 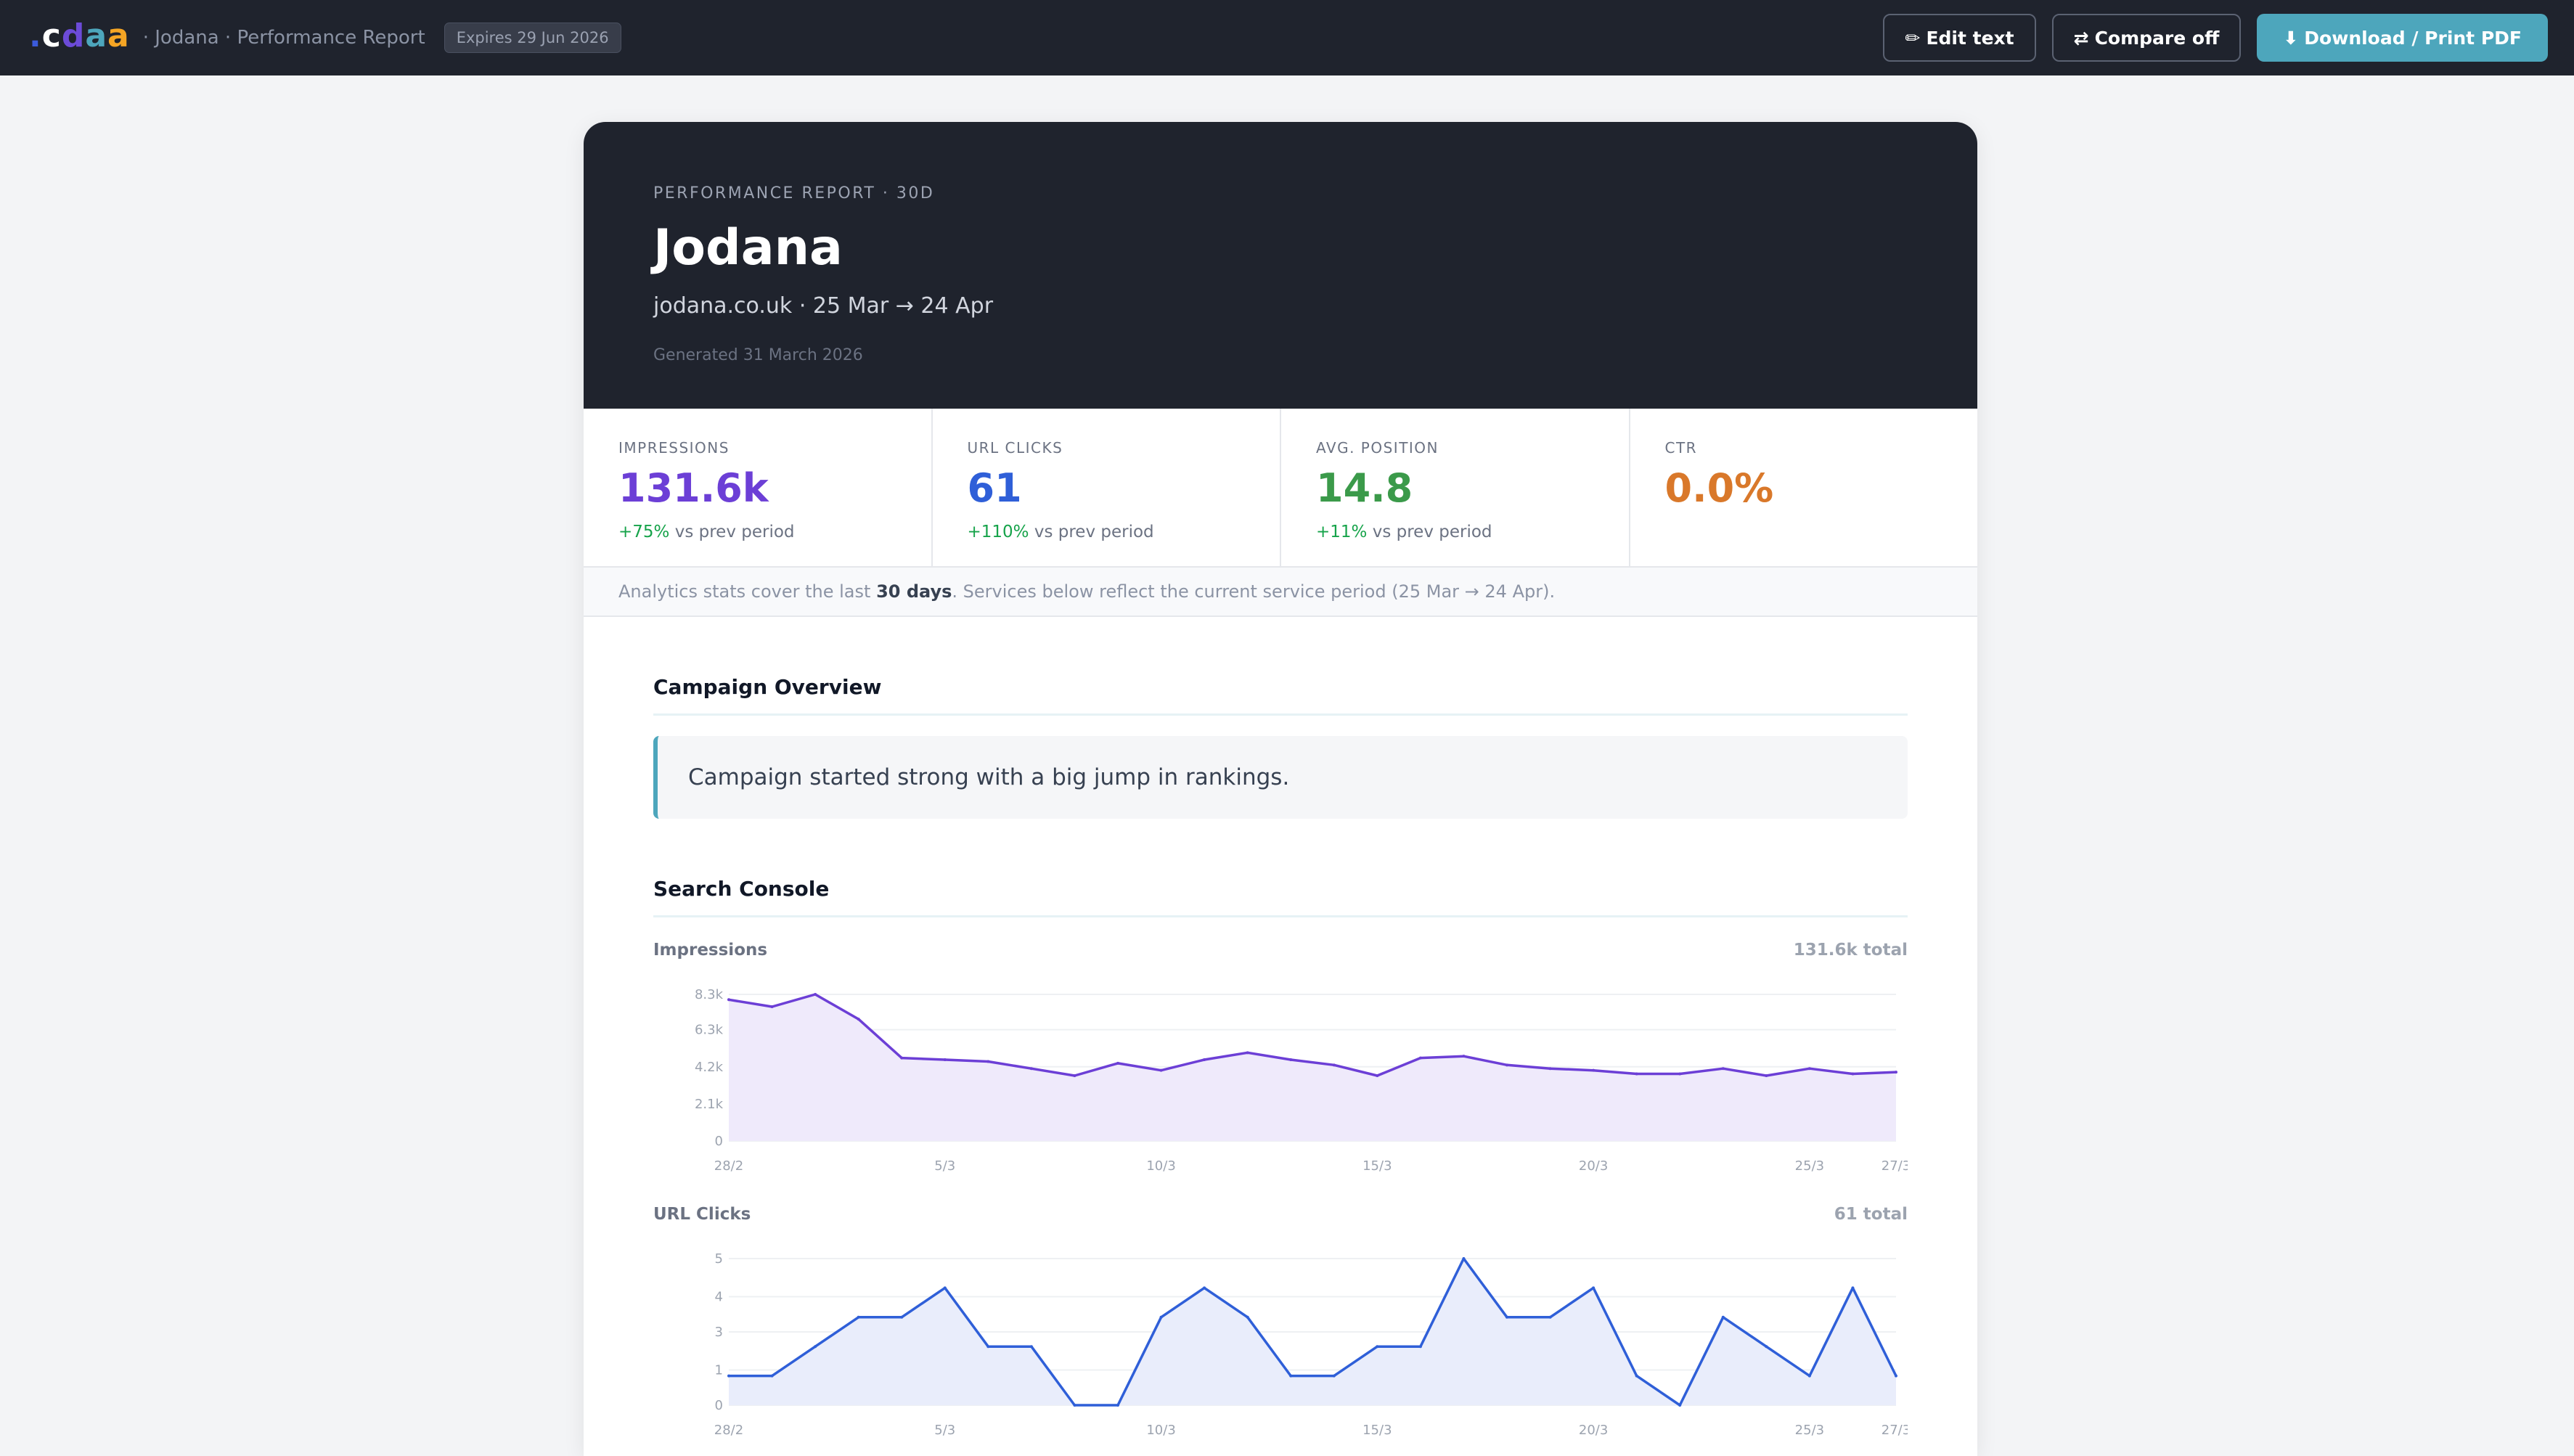 What do you see at coordinates (794, 193) in the screenshot?
I see `report-eyebrow: PERFORMANCE REPORT · 30D` at bounding box center [794, 193].